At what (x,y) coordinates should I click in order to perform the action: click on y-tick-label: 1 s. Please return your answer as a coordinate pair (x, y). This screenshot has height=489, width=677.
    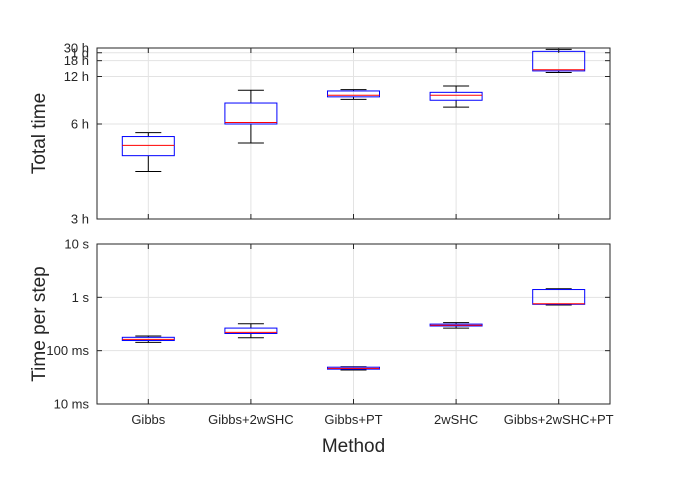
    Looking at the image, I should click on (81, 297).